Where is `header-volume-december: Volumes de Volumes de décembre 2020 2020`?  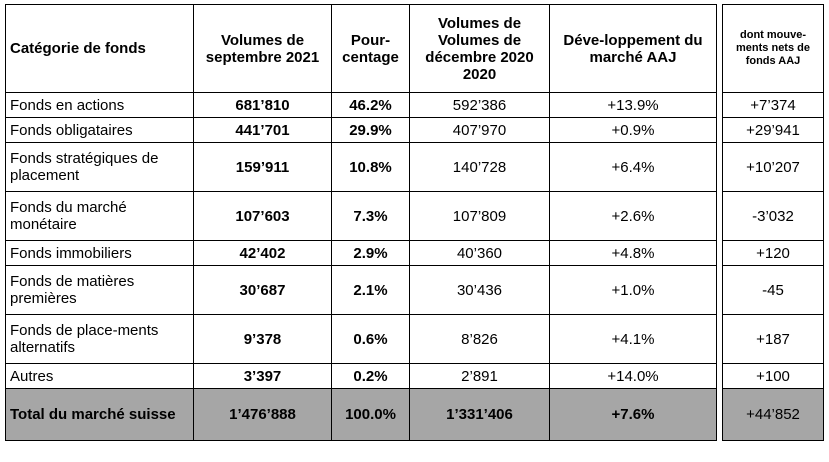
header-volume-december: Volumes de Volumes de décembre 2020 2020 is located at coordinates (479, 48).